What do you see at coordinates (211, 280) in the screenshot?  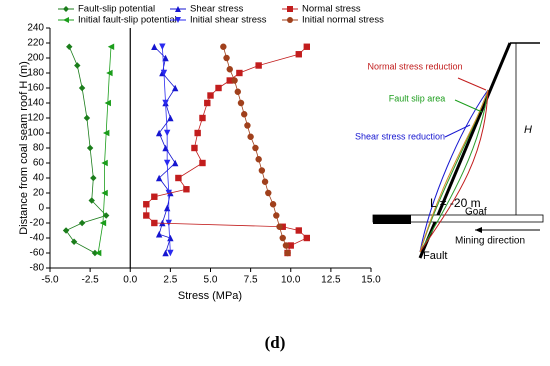 I see `x-tick-label: 5.0` at bounding box center [211, 280].